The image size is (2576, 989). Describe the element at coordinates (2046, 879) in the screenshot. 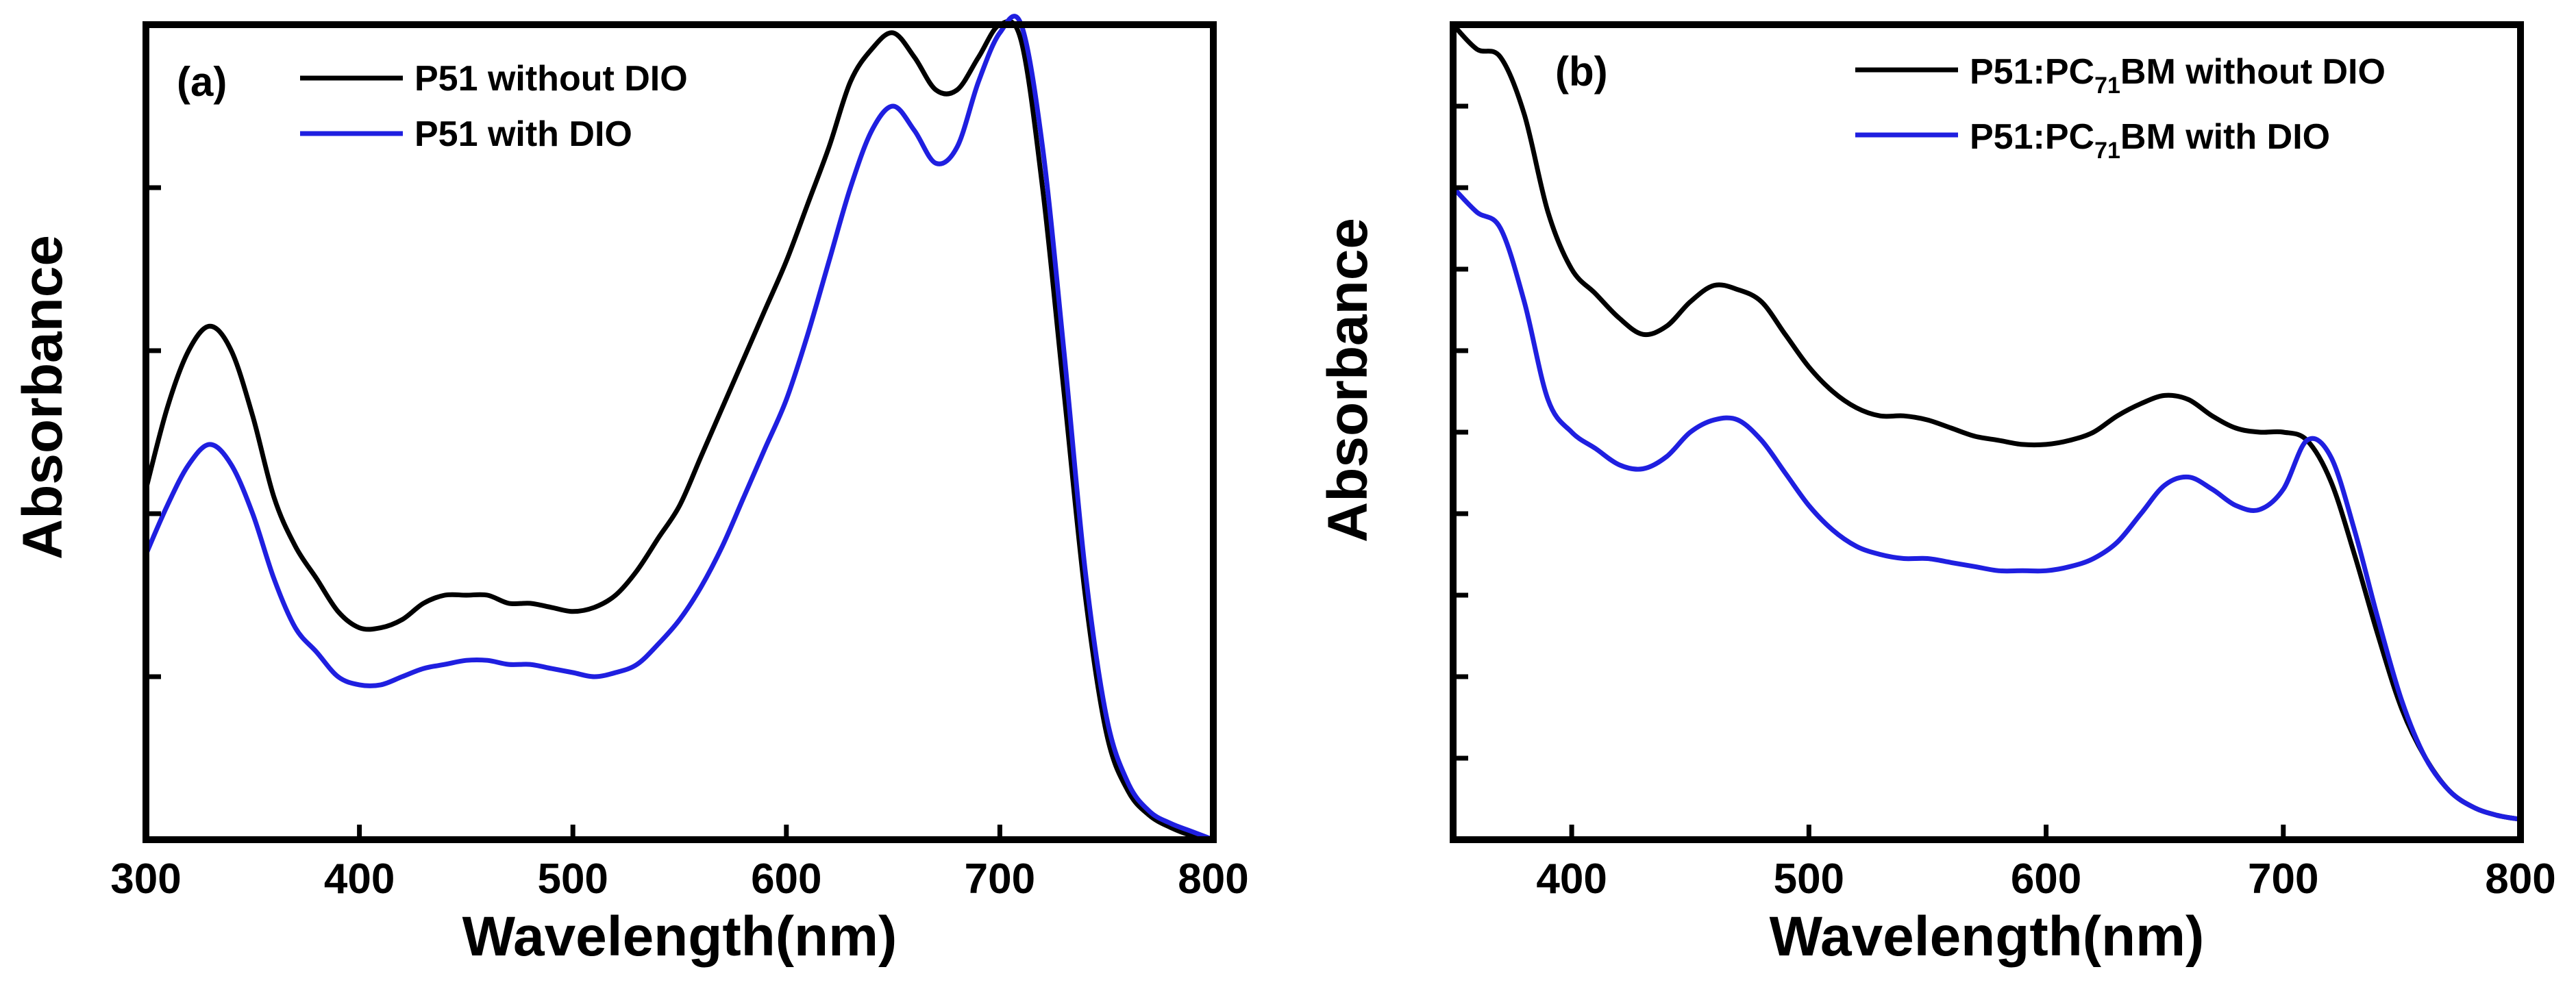

I see `panel-b-x-tick-label-2: 600` at that location.